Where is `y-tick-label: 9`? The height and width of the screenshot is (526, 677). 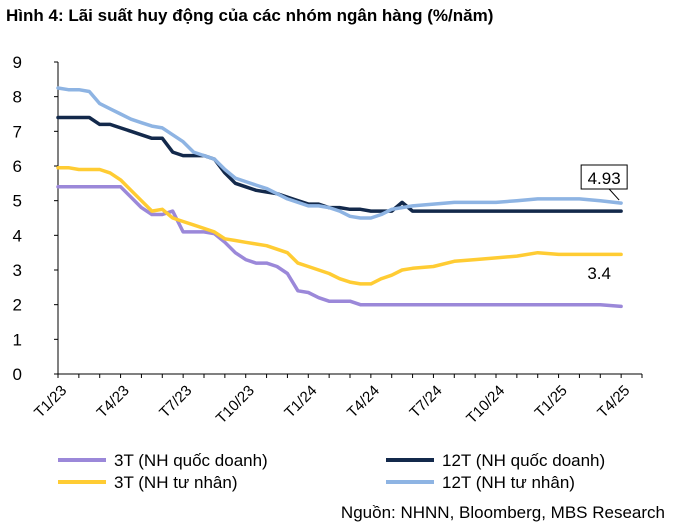 y-tick-label: 9 is located at coordinates (17, 62).